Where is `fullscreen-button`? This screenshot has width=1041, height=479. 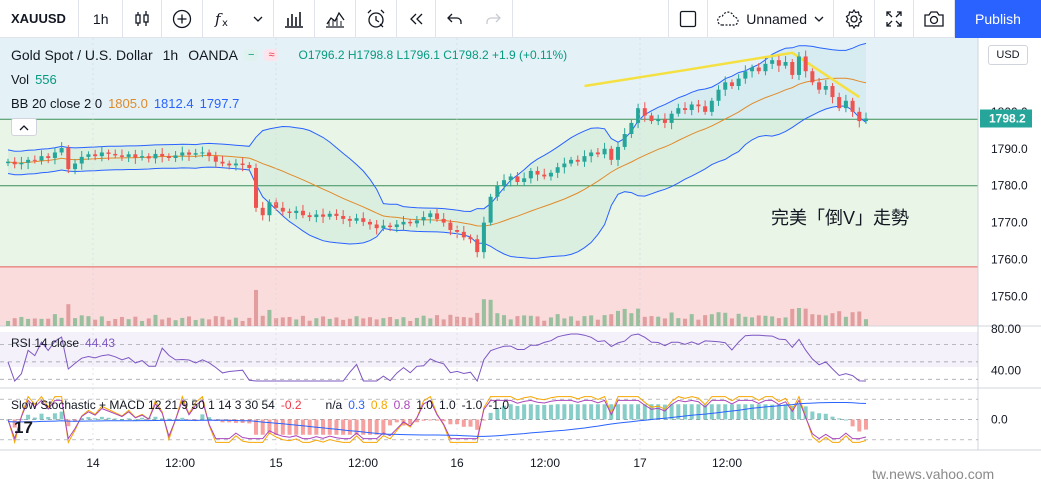
fullscreen-button is located at coordinates (894, 19).